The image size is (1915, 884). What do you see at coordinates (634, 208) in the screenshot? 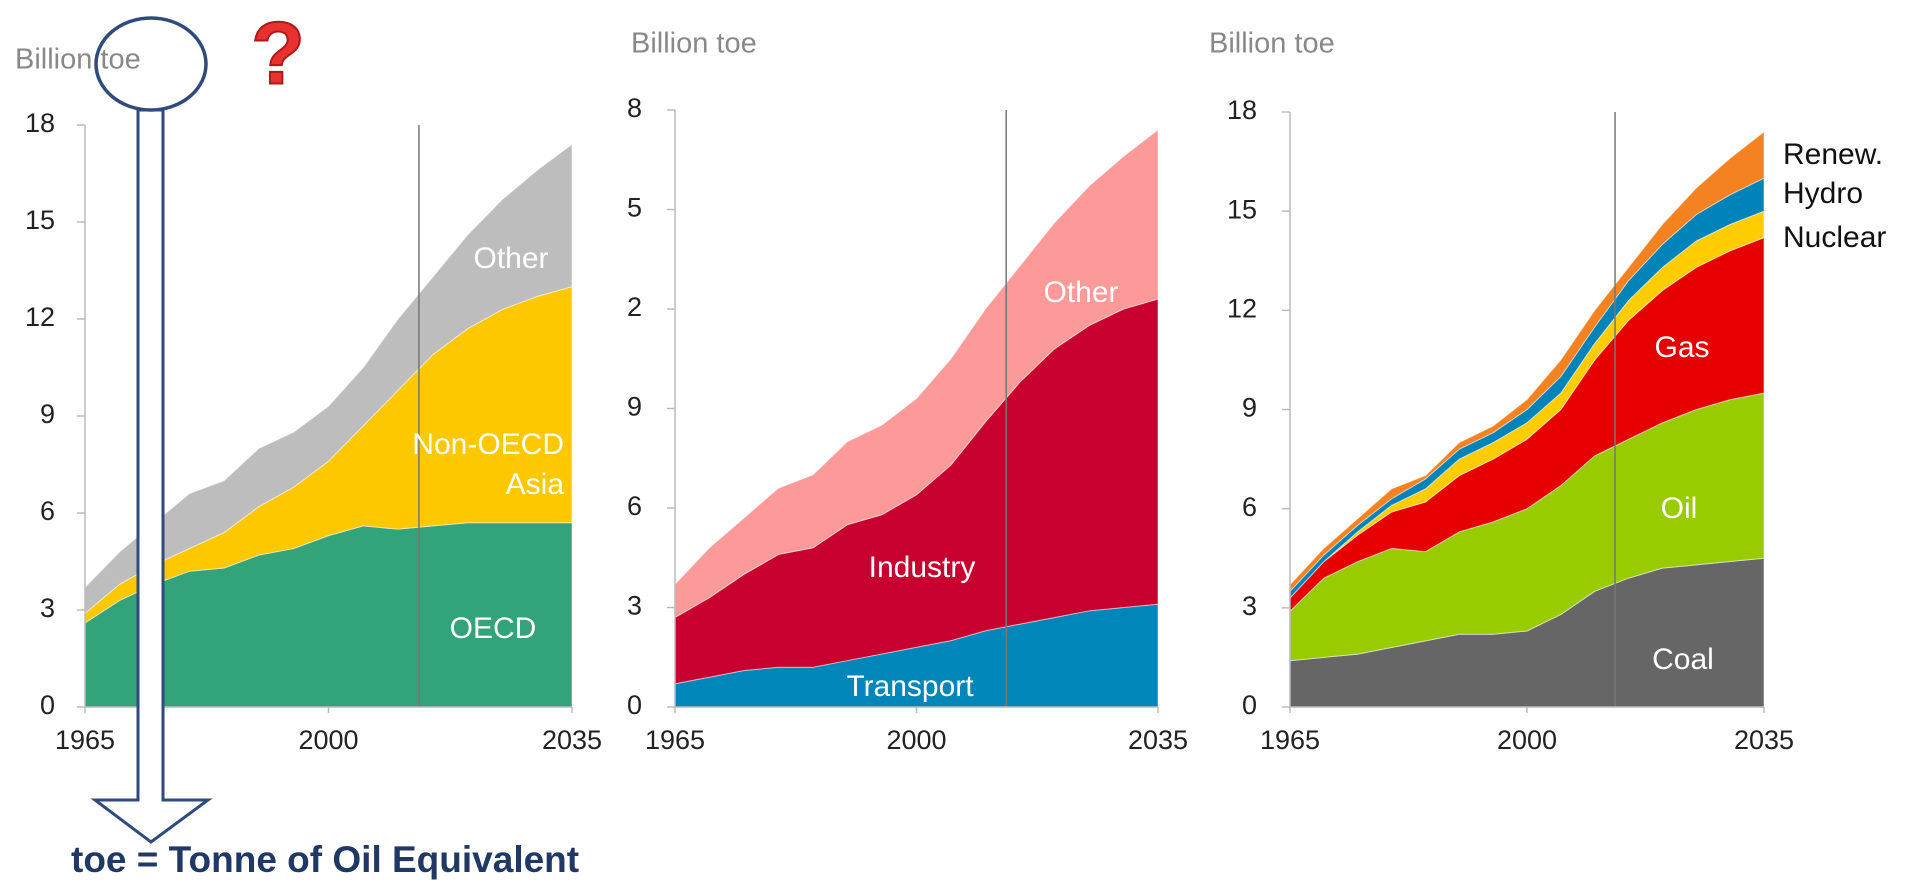
I see `y-tick-label: 5` at bounding box center [634, 208].